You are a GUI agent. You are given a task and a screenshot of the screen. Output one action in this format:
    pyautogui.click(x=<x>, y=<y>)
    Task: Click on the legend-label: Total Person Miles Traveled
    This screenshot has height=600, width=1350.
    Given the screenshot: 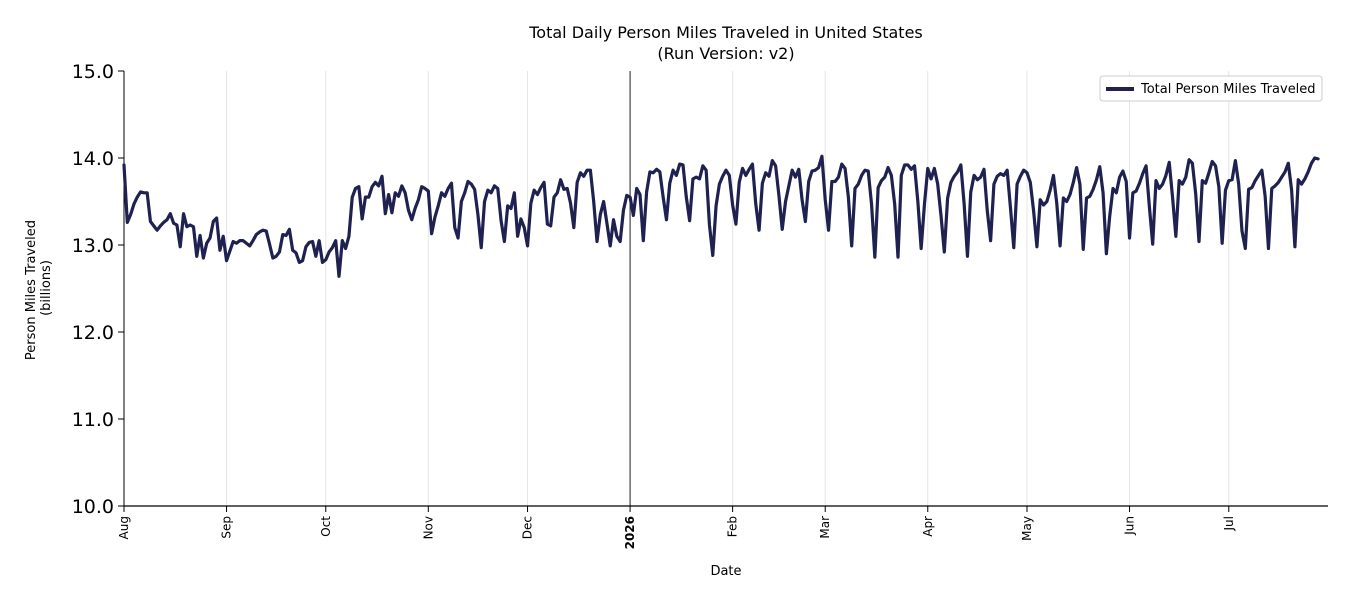 What is the action you would take?
    pyautogui.click(x=1228, y=89)
    